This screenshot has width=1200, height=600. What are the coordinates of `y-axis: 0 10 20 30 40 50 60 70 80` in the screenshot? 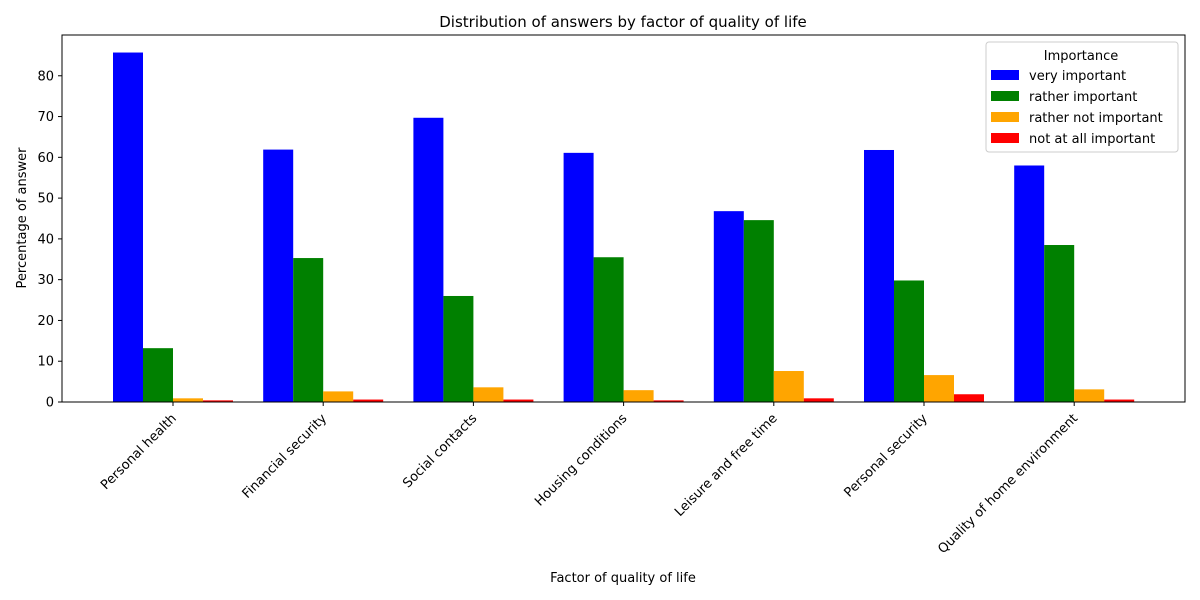 It's located at (49, 240).